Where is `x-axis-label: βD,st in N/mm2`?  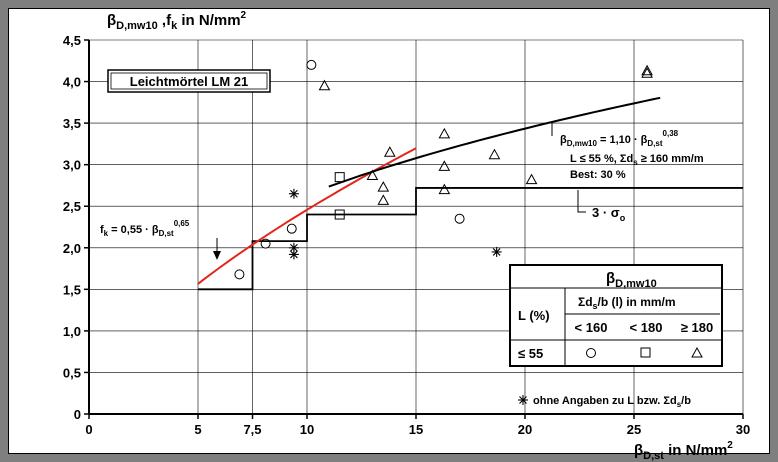
x-axis-label: βD,st in N/mm2 is located at coordinates (683, 451).